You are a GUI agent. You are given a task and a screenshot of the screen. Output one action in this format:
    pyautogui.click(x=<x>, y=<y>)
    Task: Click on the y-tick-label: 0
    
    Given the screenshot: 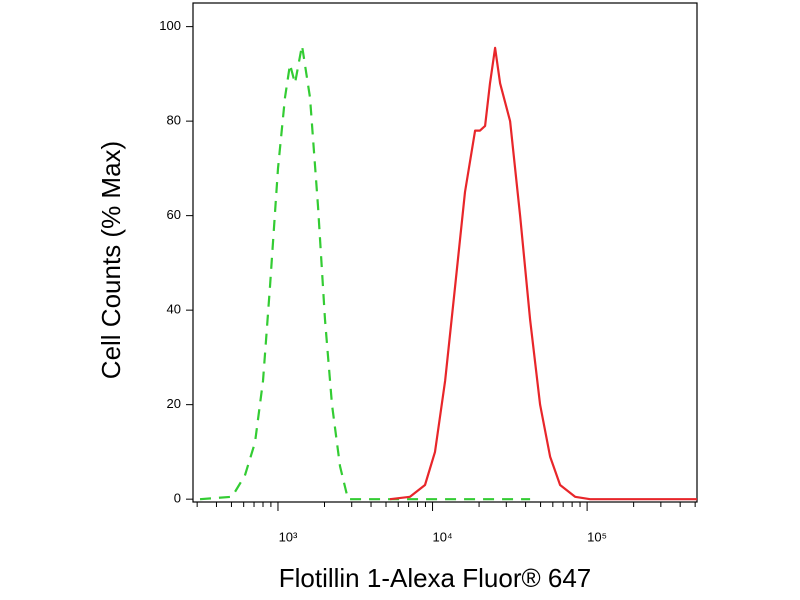 What is the action you would take?
    pyautogui.click(x=177, y=498)
    